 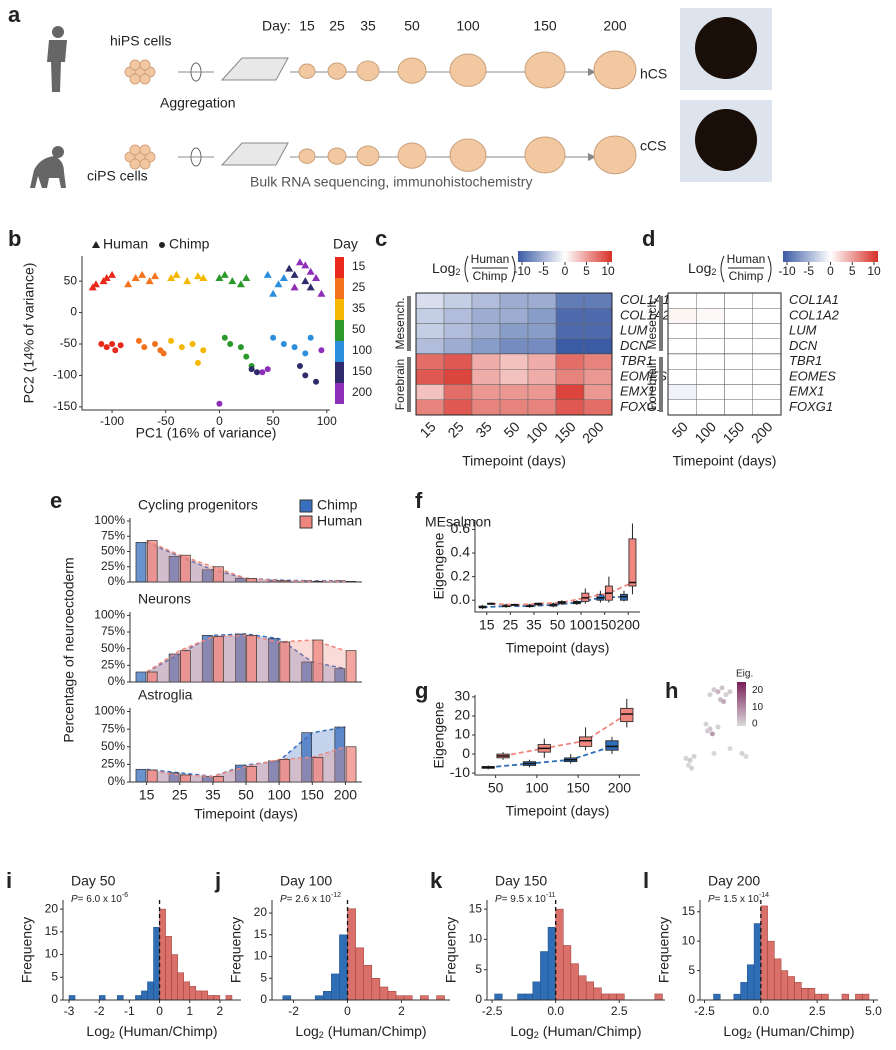 I want to click on x-tick-label: 35, so click(x=534, y=625).